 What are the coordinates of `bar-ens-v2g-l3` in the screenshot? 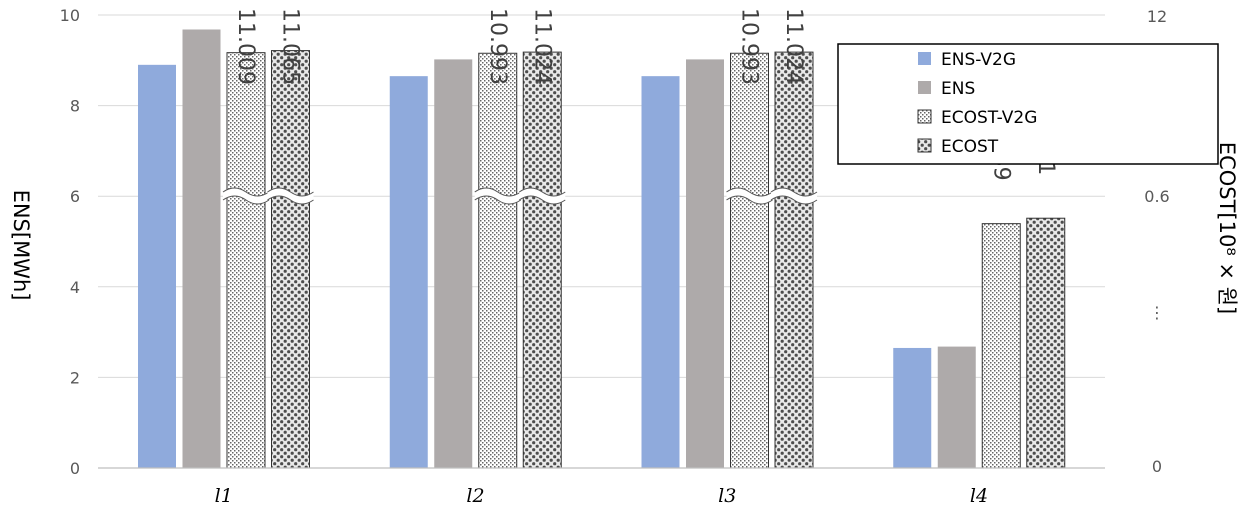 It's located at (660, 272).